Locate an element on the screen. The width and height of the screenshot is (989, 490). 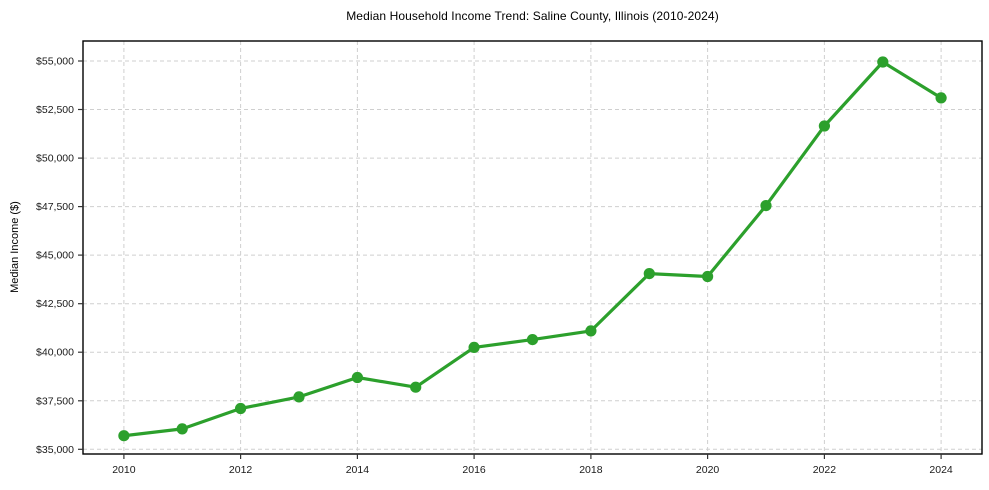
y-tick-label: $42,500 is located at coordinates (55, 304).